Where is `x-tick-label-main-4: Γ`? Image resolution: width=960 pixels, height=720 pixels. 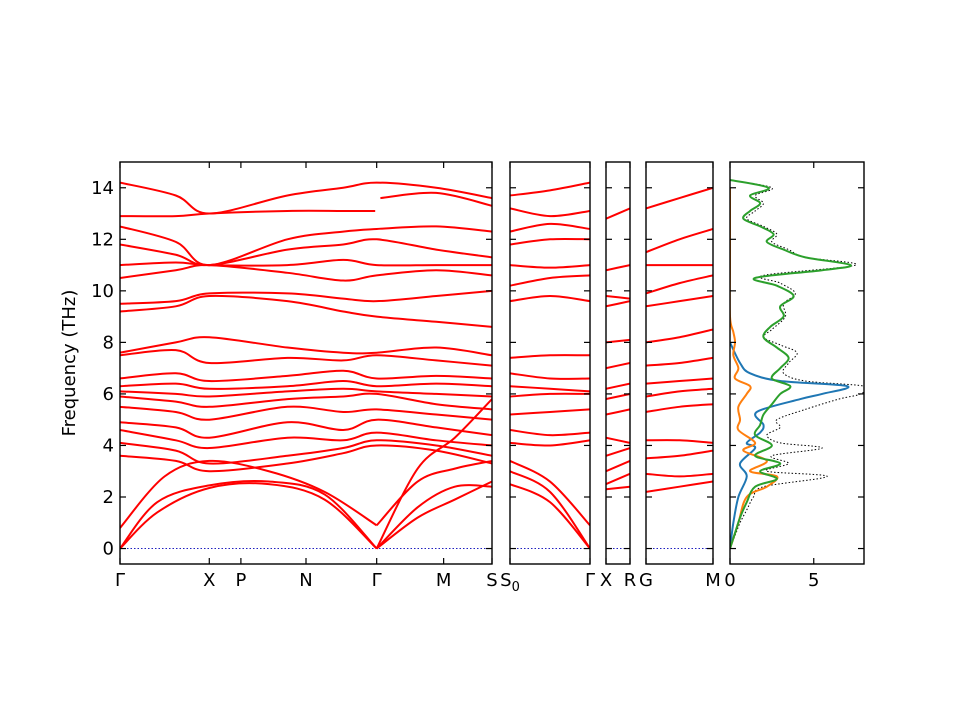 x-tick-label-main-4: Γ is located at coordinates (377, 580).